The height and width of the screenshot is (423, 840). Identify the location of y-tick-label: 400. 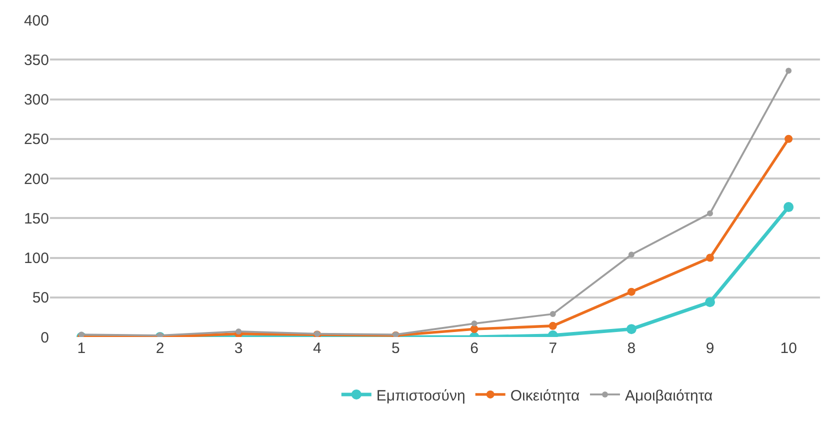
(36, 21).